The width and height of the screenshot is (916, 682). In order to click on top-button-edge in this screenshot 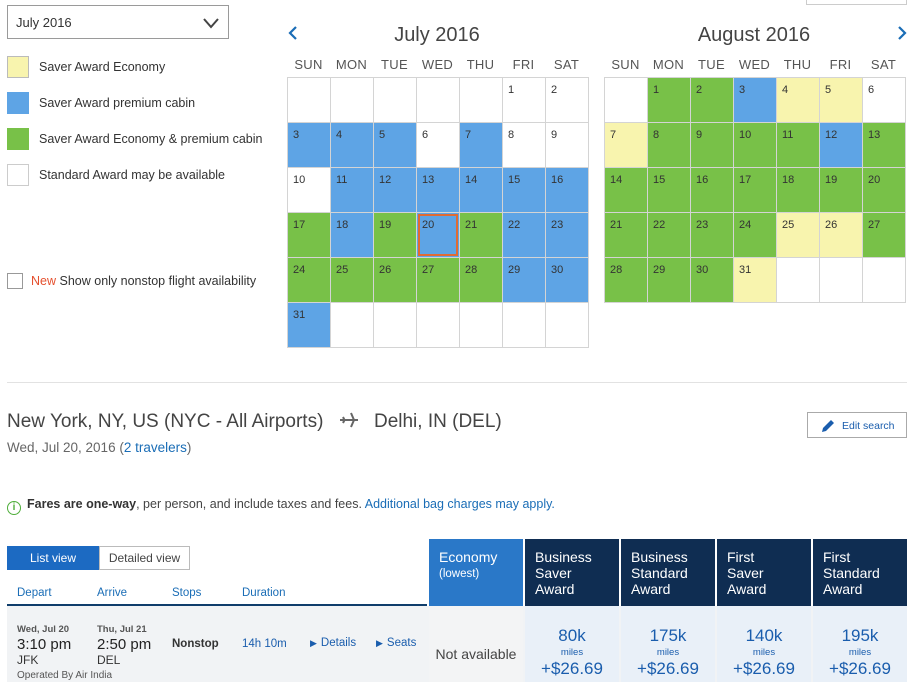, I will do `click(856, 2)`.